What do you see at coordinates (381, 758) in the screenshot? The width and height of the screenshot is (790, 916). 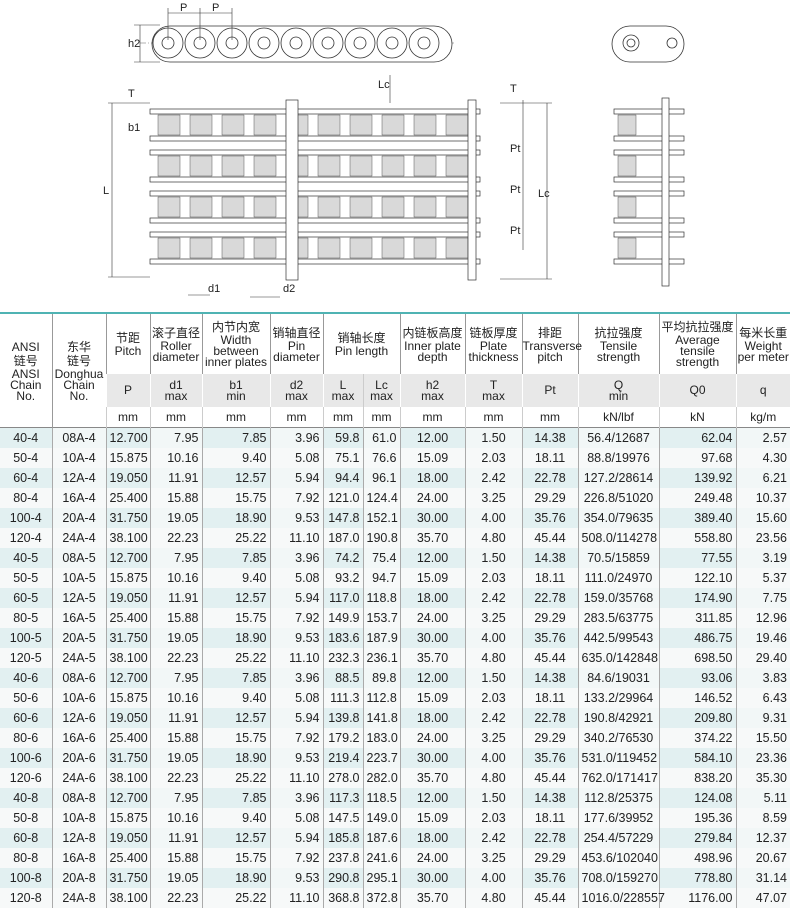 I see `cell: 223.7` at bounding box center [381, 758].